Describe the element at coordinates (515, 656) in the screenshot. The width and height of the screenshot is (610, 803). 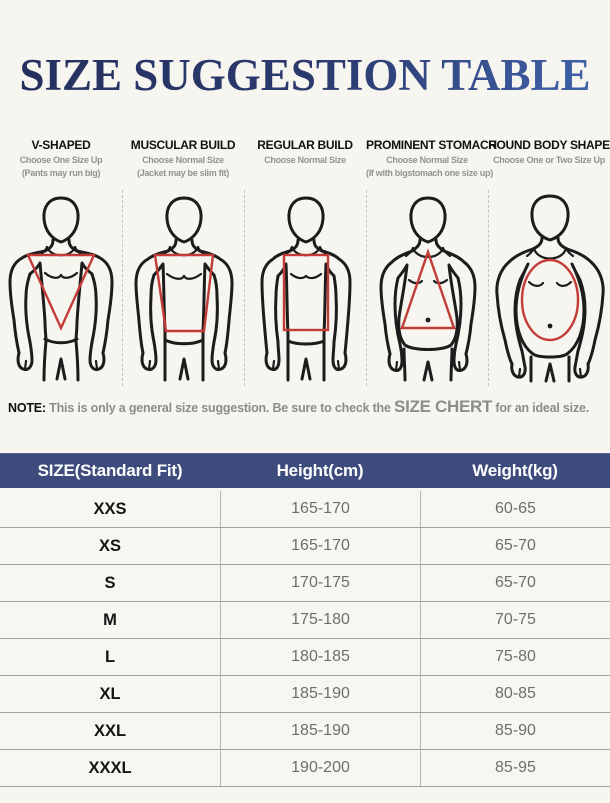
I see `weight-value: 75-80` at that location.